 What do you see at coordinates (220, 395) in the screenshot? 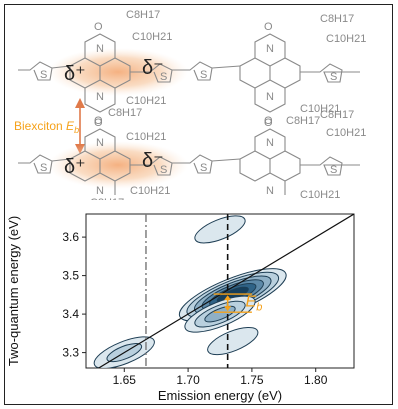
I see `x-axis-label: Emission energy (eV)` at bounding box center [220, 395].